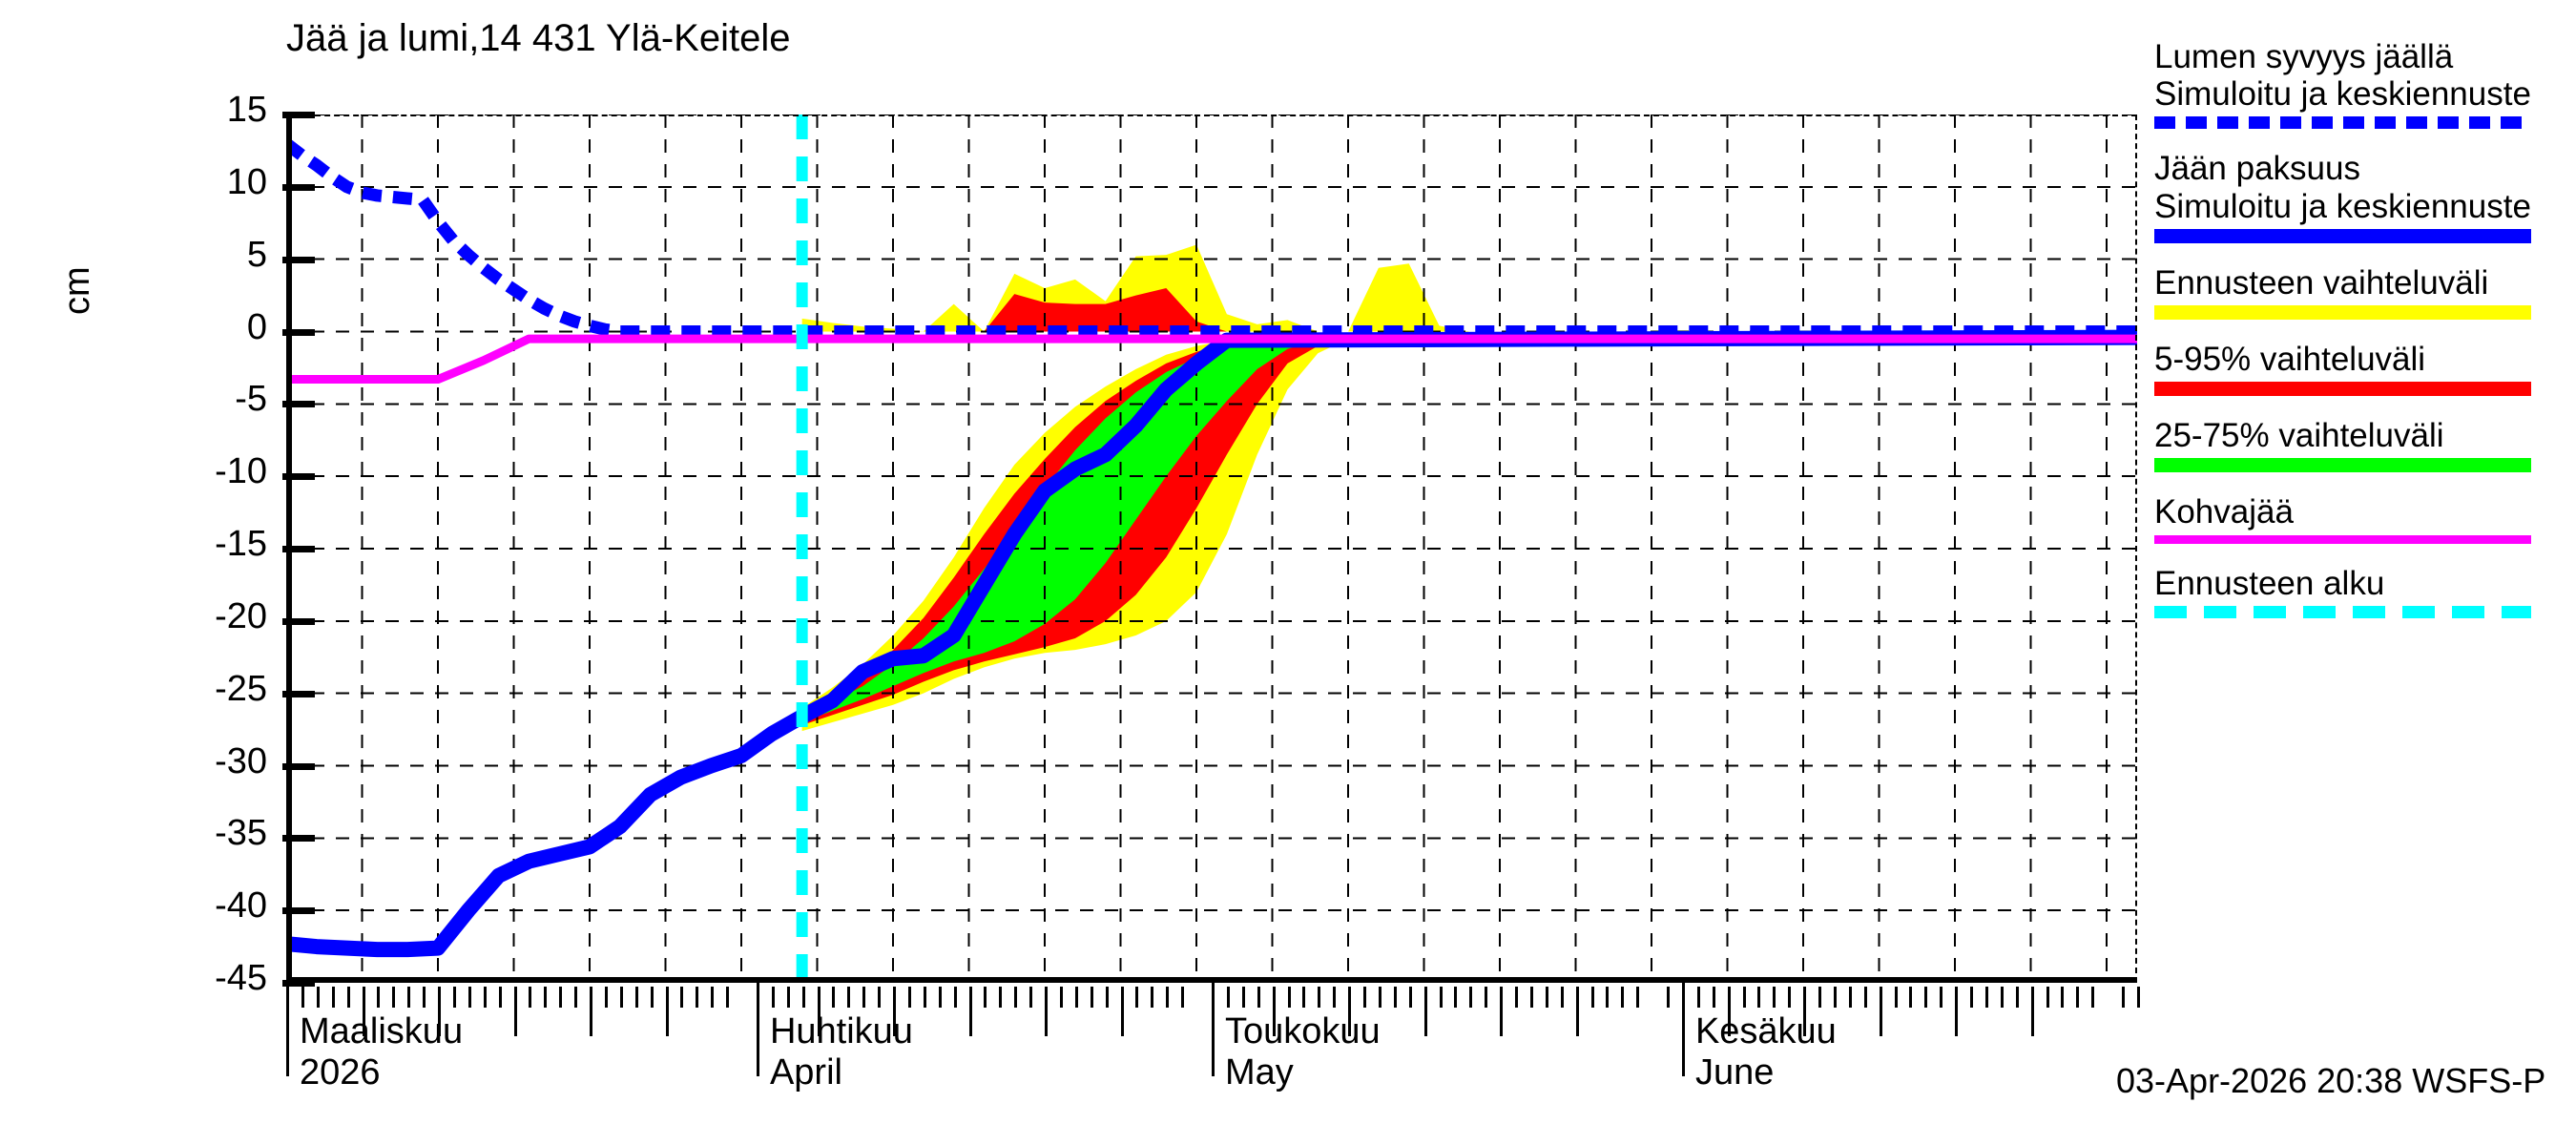 This screenshot has height=1145, width=2576. Describe the element at coordinates (340, 1073) in the screenshot. I see `x-tick-label-line2: 2026` at that location.